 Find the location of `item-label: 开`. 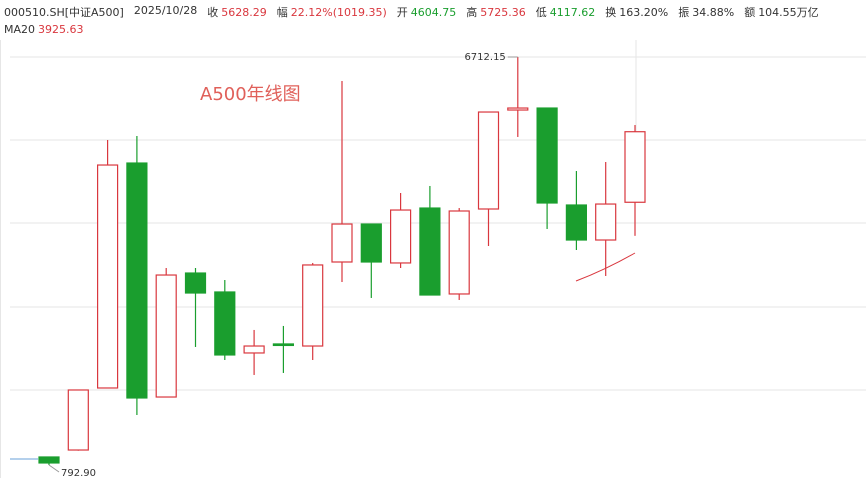

item-label: 开 is located at coordinates (402, 12).